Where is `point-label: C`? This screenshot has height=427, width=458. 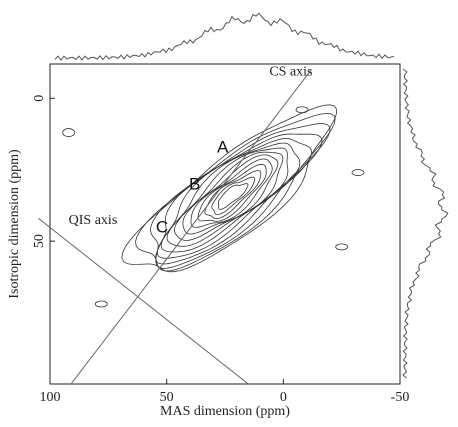
point-label: C is located at coordinates (162, 227).